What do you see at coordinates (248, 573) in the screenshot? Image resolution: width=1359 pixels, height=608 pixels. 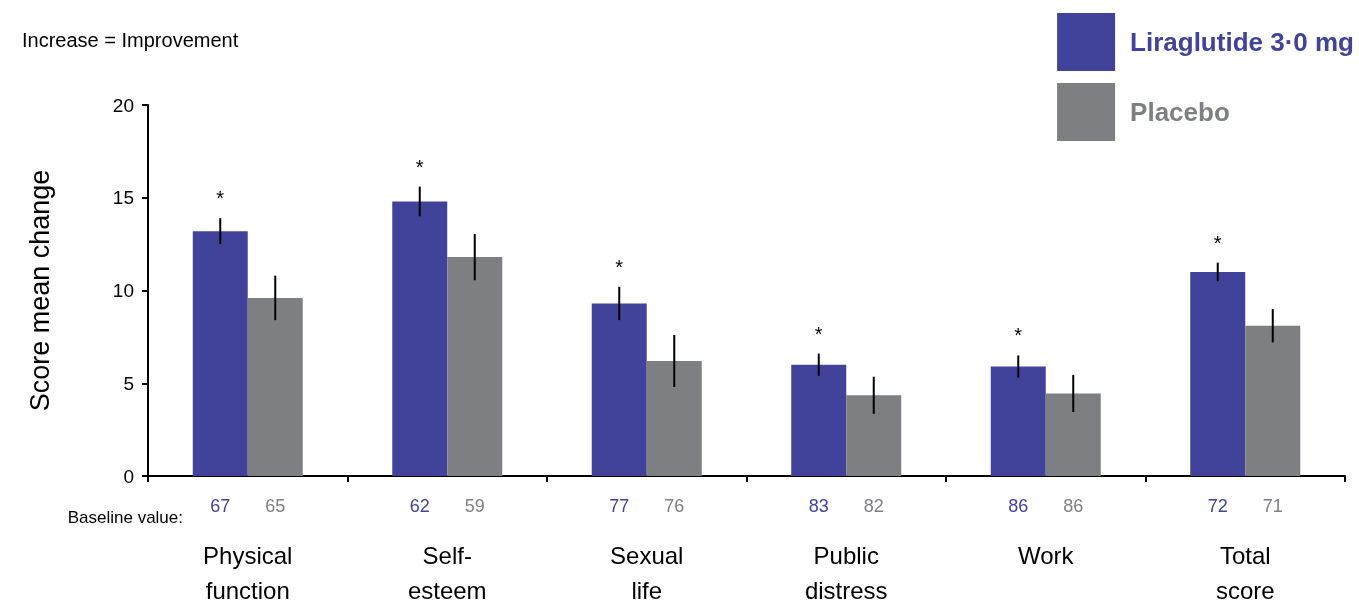 I see `x-tick-label: Physical function` at bounding box center [248, 573].